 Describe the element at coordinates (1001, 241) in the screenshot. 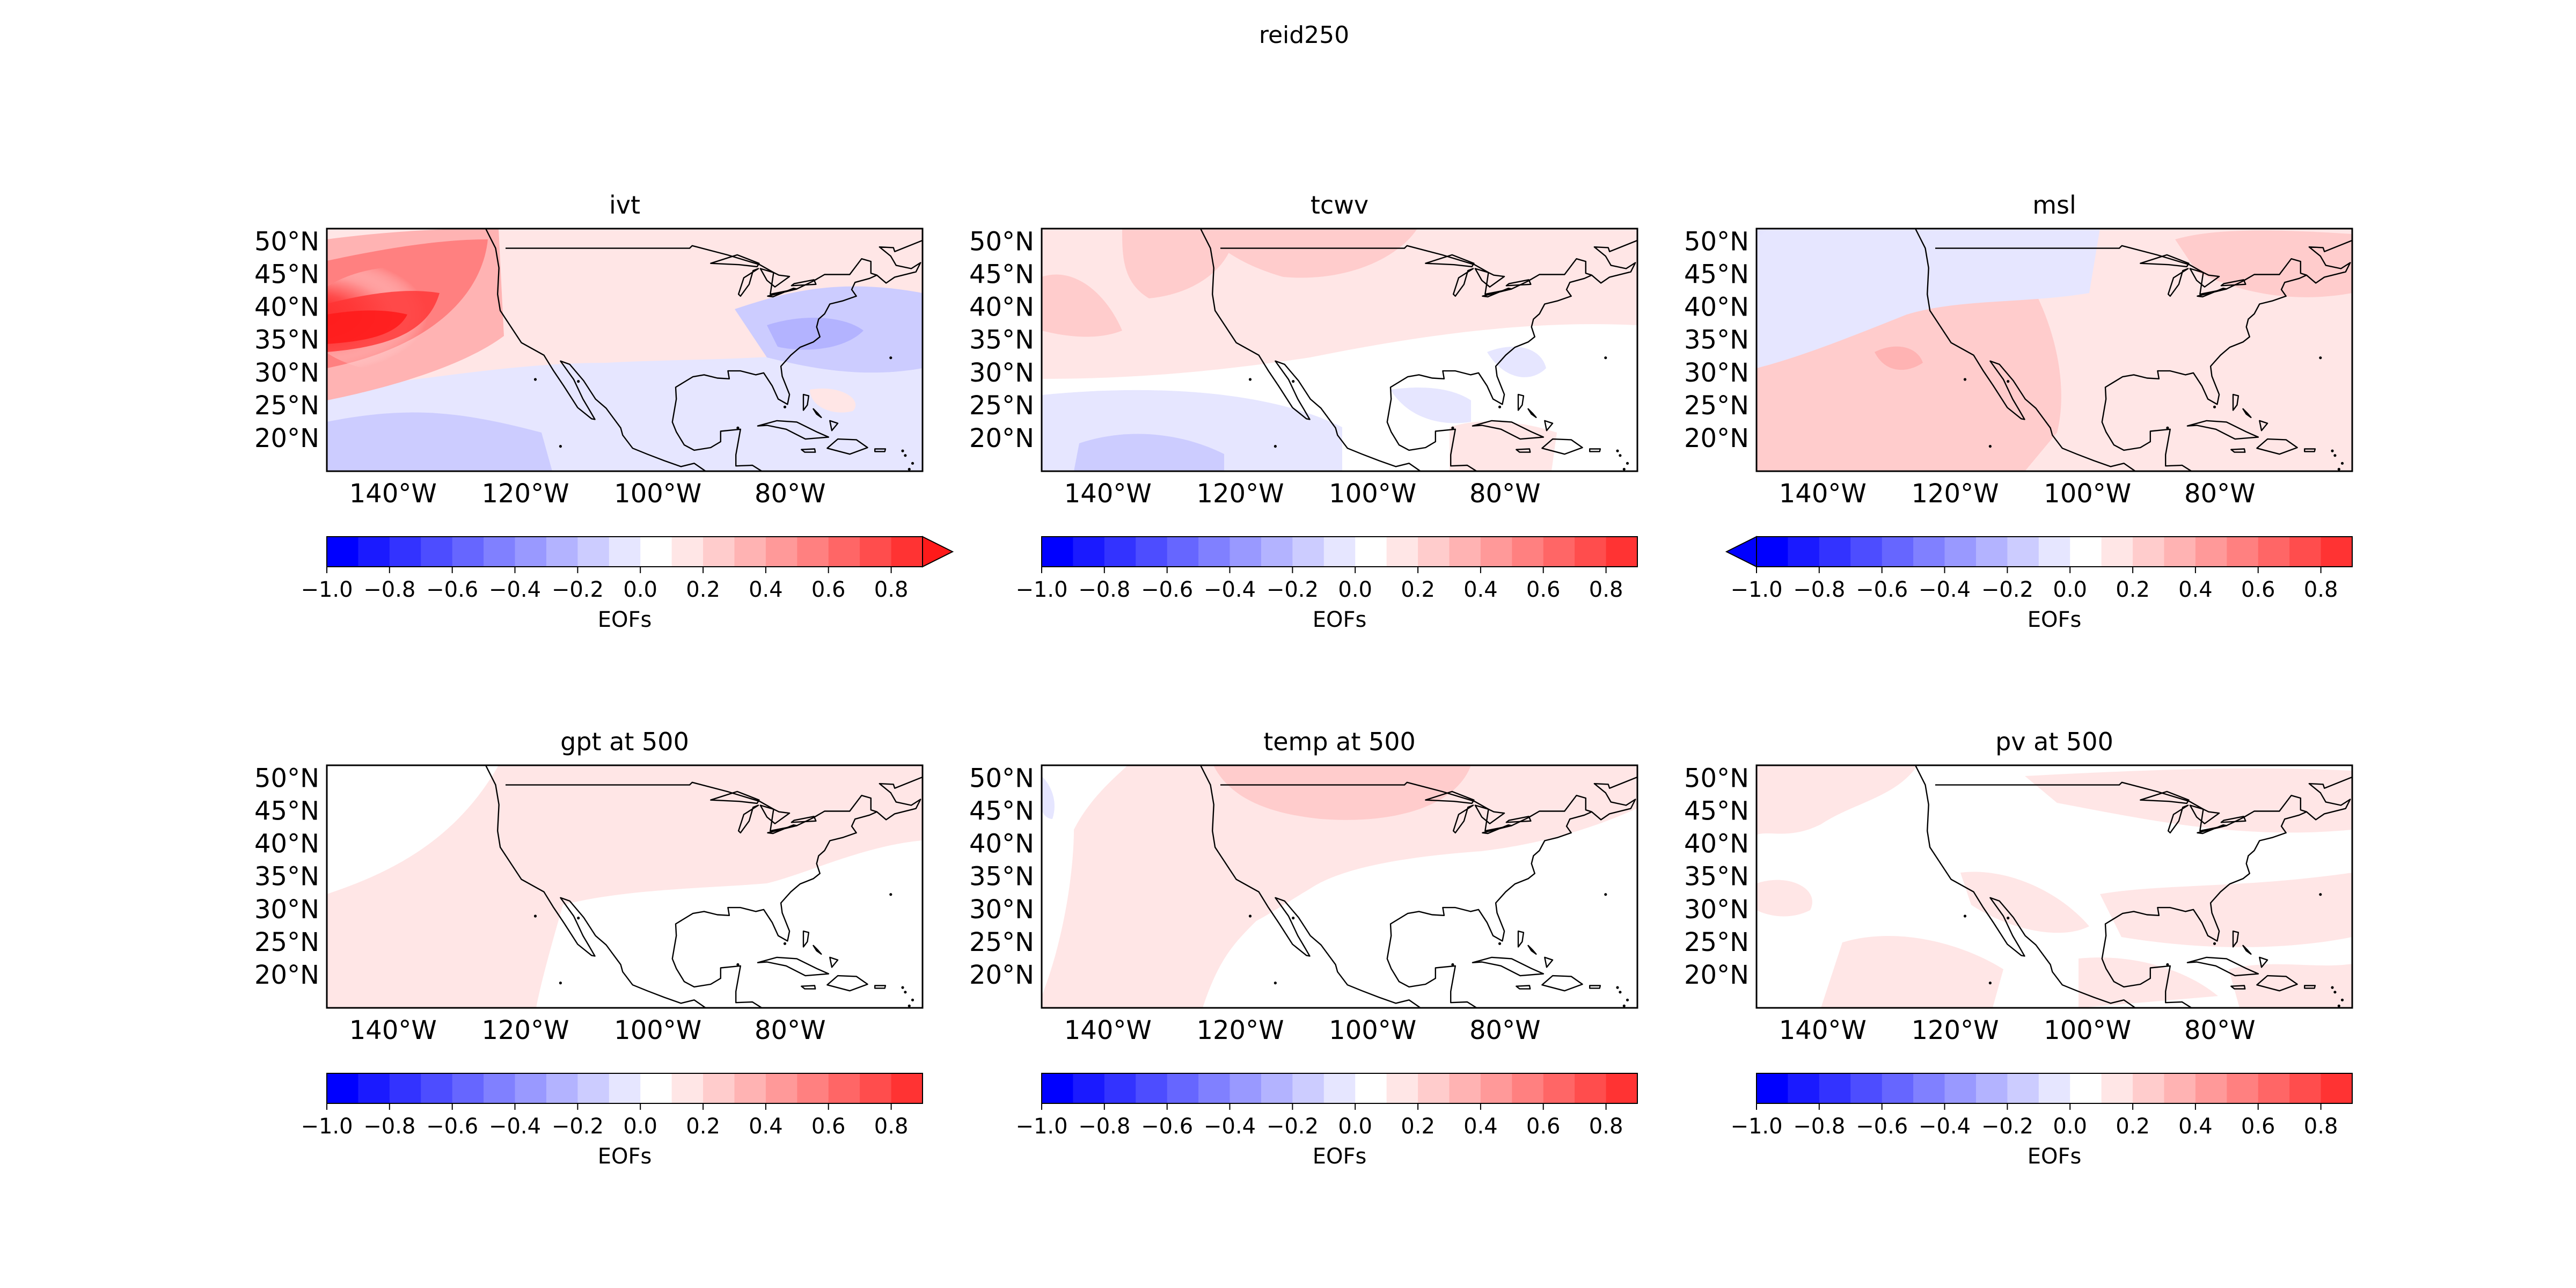

I see `lat-tick-label: 50°N` at that location.